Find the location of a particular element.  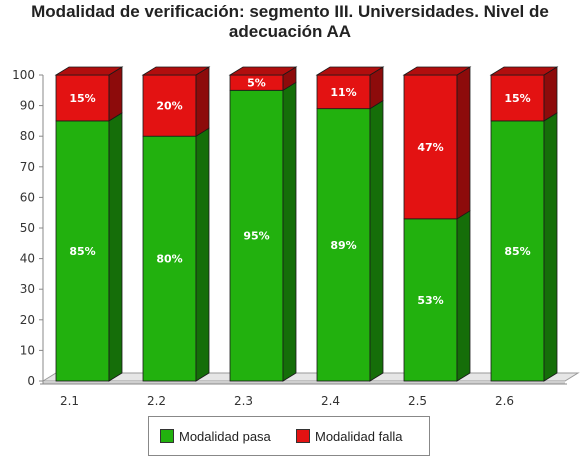

y-tick-label: 30 is located at coordinates (27, 289).